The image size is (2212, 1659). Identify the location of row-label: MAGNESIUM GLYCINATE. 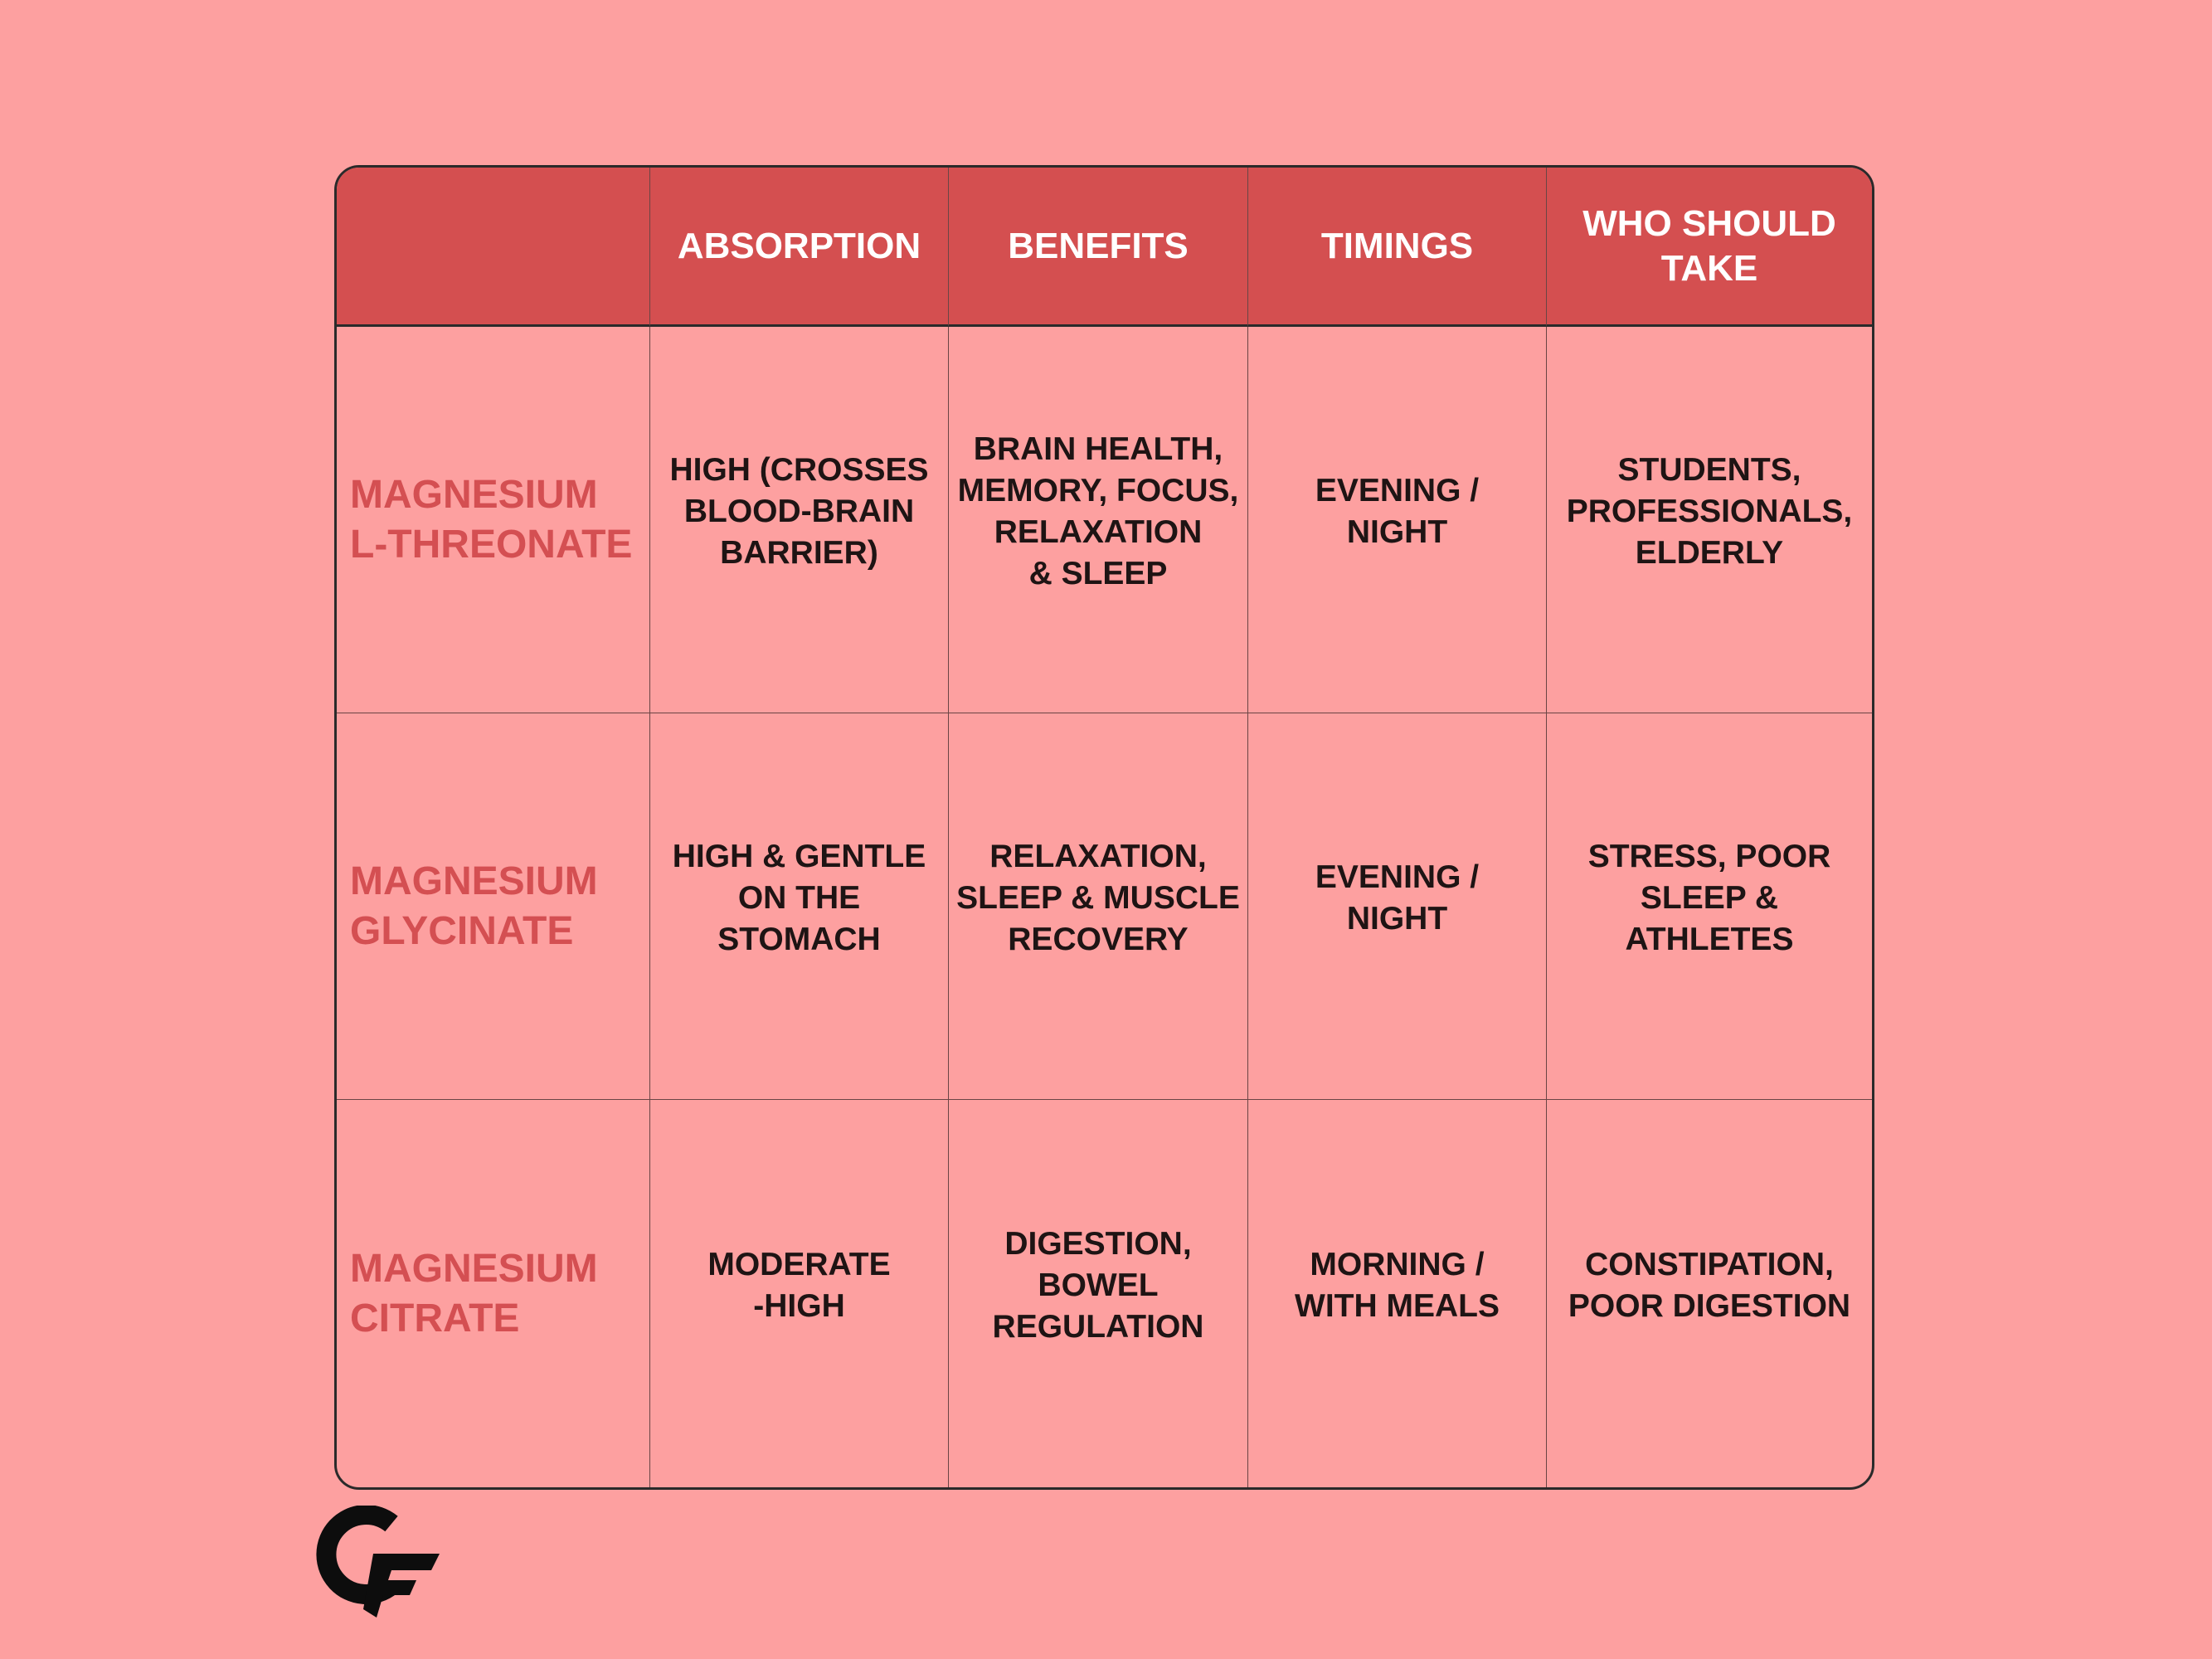
(493, 906).